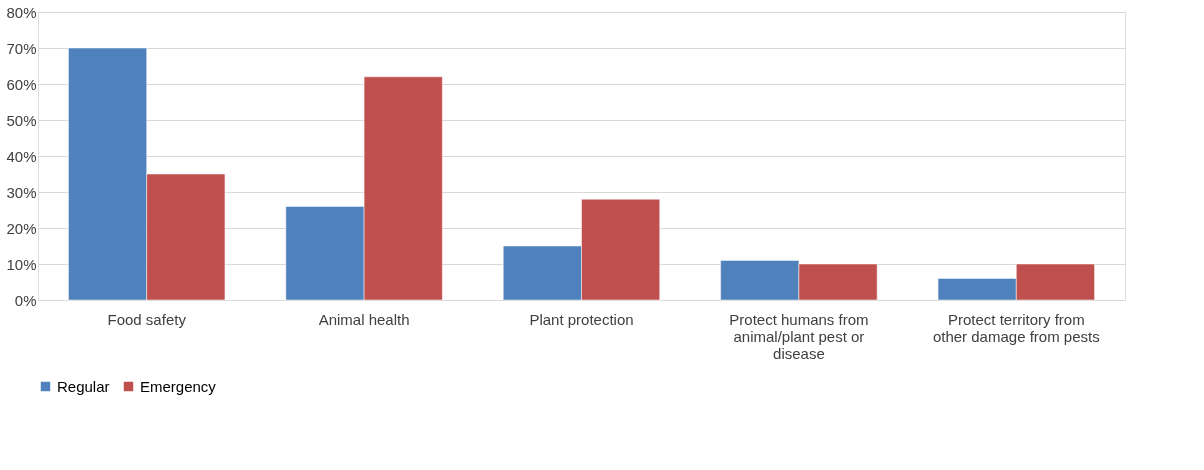 Image resolution: width=1204 pixels, height=470 pixels. What do you see at coordinates (21, 192) in the screenshot?
I see `y-tick-label: 30%` at bounding box center [21, 192].